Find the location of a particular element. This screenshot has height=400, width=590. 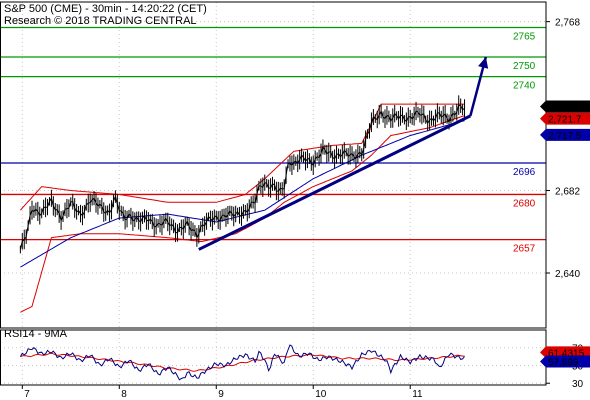

last-price-tag-bg is located at coordinates (565, 106).